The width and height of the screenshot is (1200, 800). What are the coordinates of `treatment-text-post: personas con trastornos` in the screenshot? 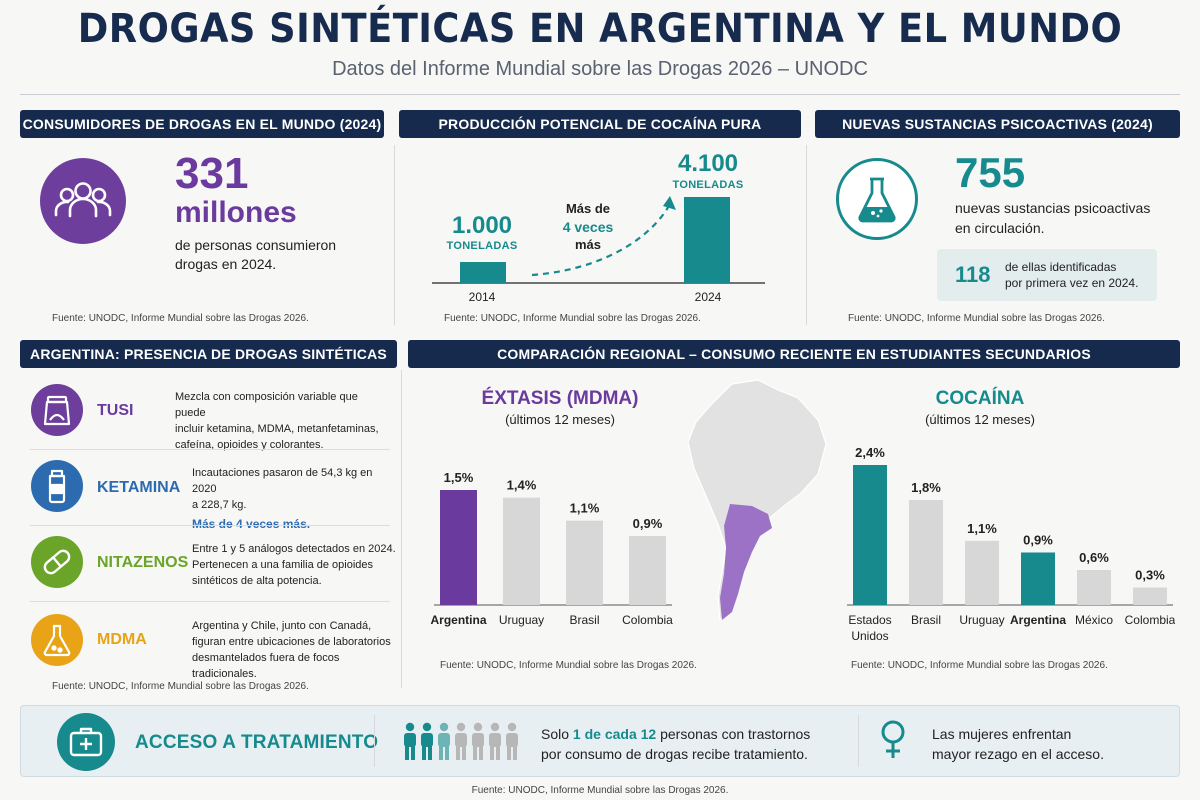 It's located at (733, 734).